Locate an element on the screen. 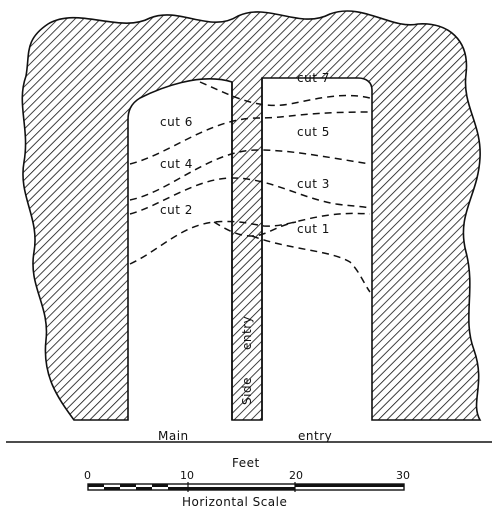  side-entry-label: entry is located at coordinates (247, 333).